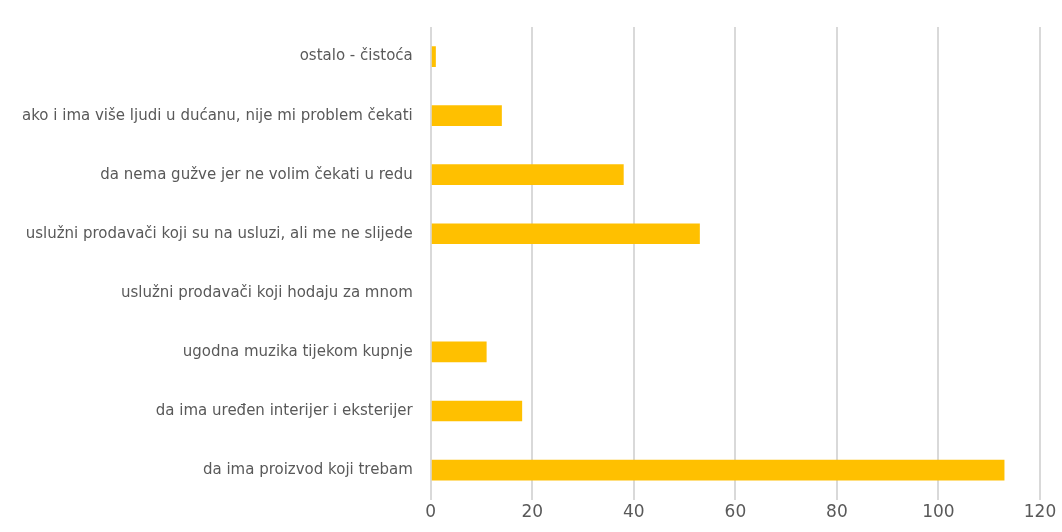 Image resolution: width=1062 pixels, height=532 pixels. I want to click on x-tick-label: 60, so click(735, 511).